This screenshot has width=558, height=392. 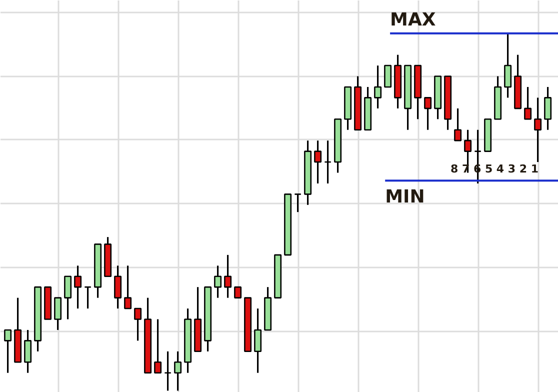 I want to click on ref-line-label: MAX, so click(x=413, y=19).